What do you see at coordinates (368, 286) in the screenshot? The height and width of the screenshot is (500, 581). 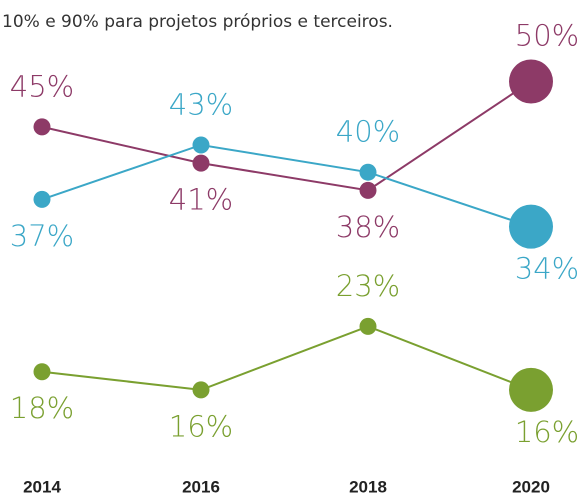 I see `data-label: 23%` at bounding box center [368, 286].